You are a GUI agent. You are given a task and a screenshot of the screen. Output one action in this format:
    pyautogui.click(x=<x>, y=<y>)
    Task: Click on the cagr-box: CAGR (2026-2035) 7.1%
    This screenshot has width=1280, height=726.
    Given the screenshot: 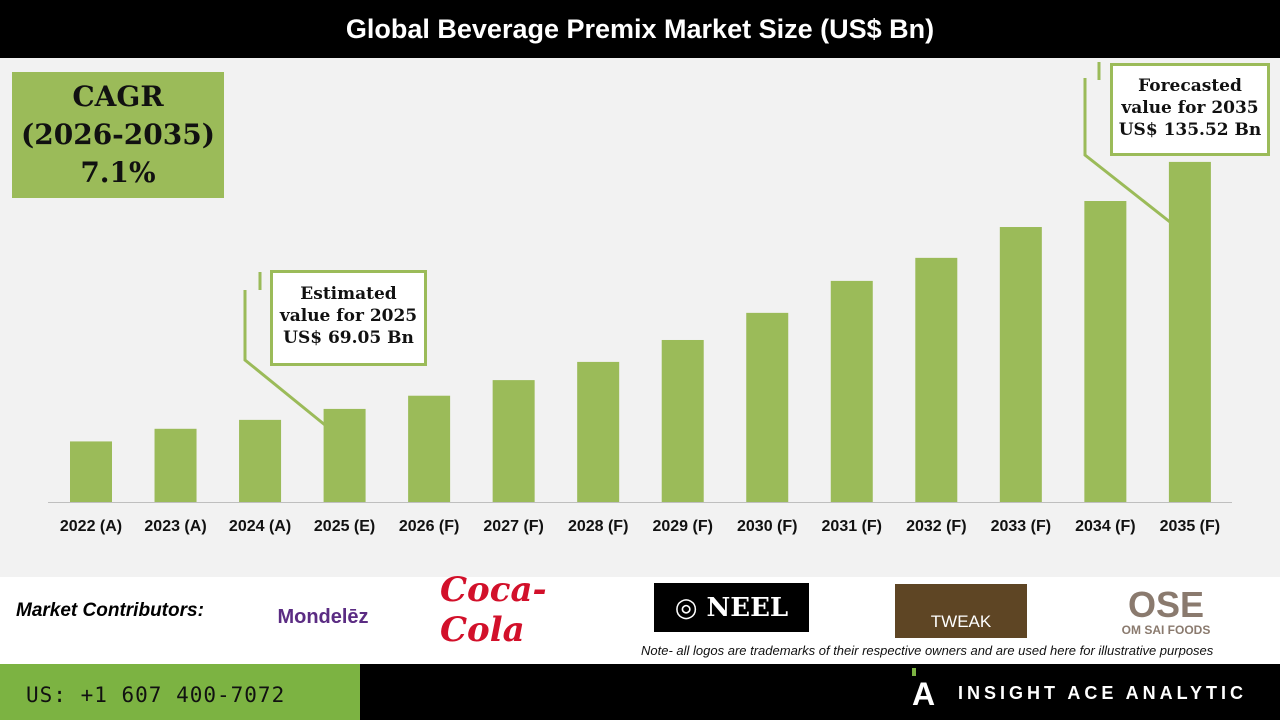 What is the action you would take?
    pyautogui.click(x=118, y=135)
    